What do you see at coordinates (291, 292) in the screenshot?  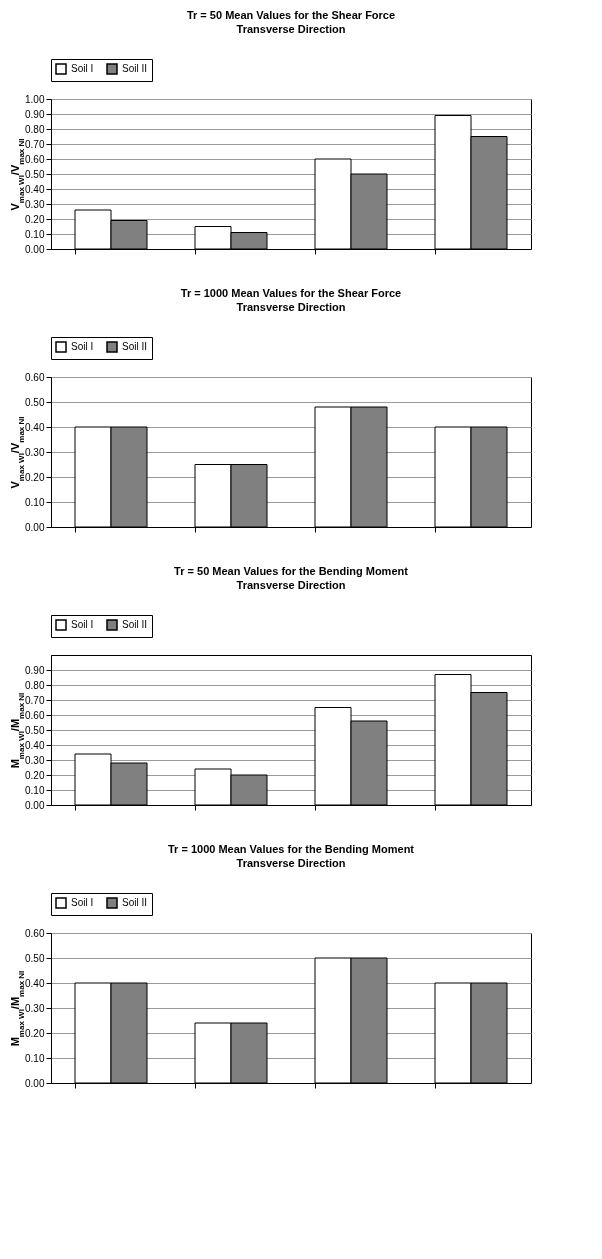 I see `chart-title: Tr = 1000 Mean Values for the Shear Force` at bounding box center [291, 292].